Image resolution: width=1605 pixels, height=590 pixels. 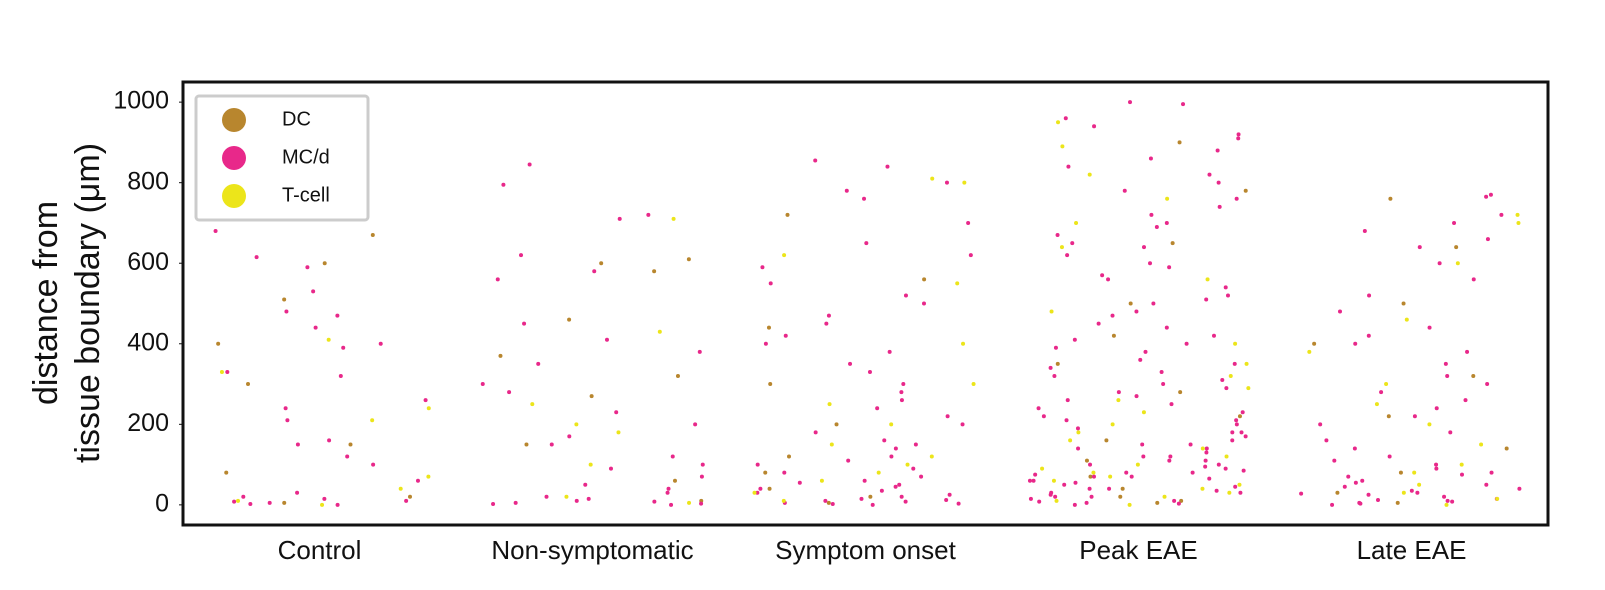 What do you see at coordinates (592, 550) in the screenshot?
I see `x-tick-label: Non-symptomatic` at bounding box center [592, 550].